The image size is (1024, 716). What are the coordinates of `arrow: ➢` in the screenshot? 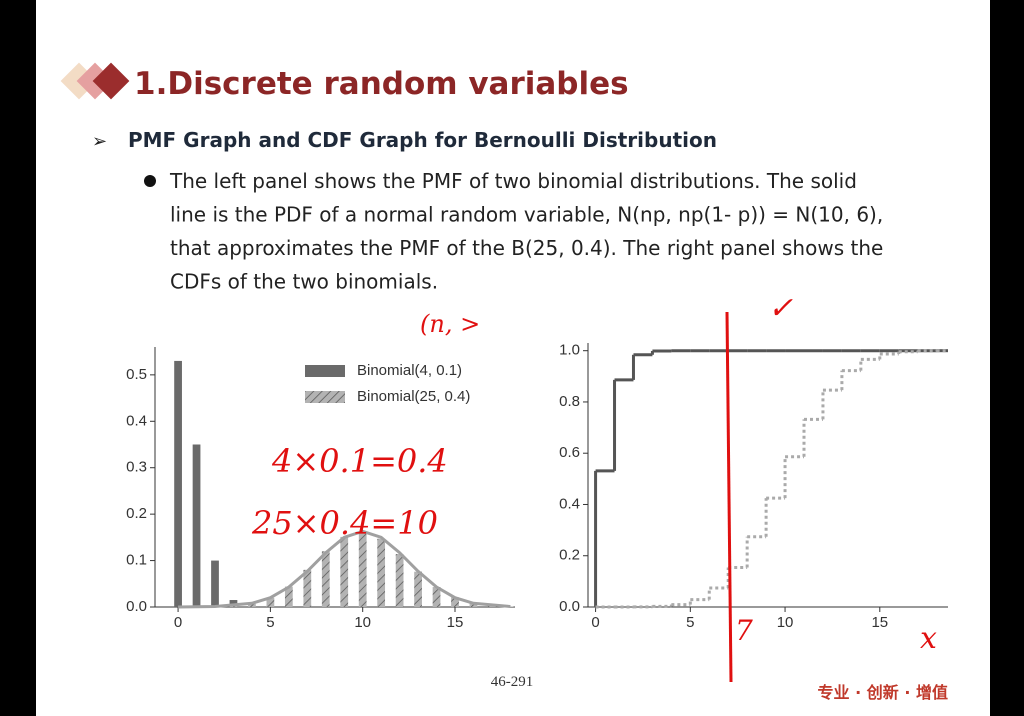 It's located at (99, 141).